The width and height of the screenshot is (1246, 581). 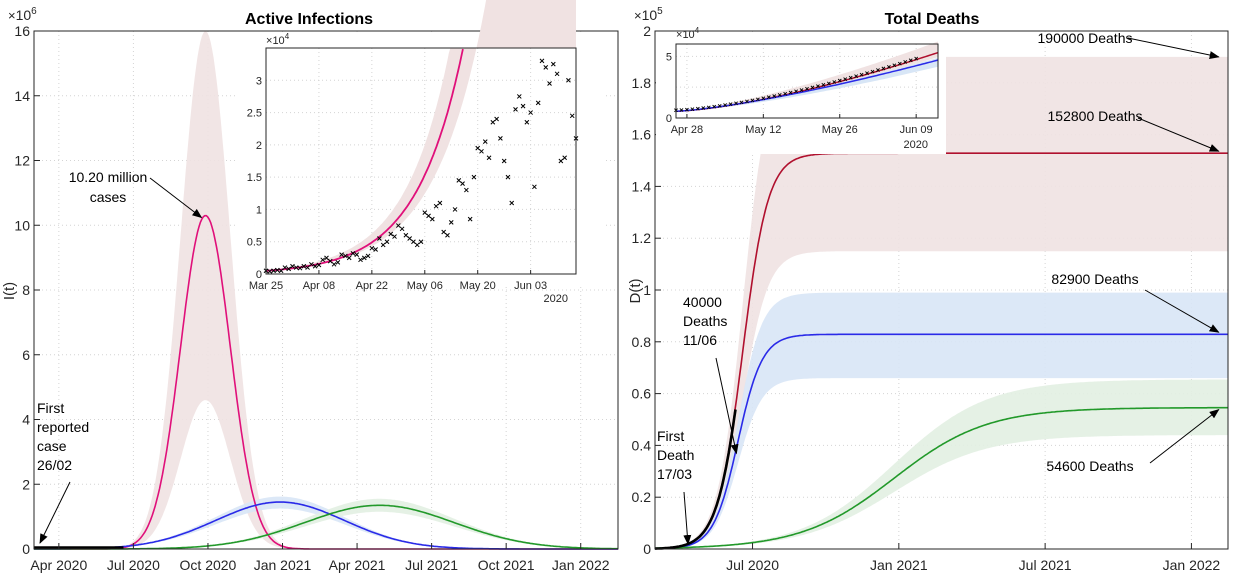 What do you see at coordinates (1178, 134) in the screenshot?
I see `right-annotation-152800-arrow` at bounding box center [1178, 134].